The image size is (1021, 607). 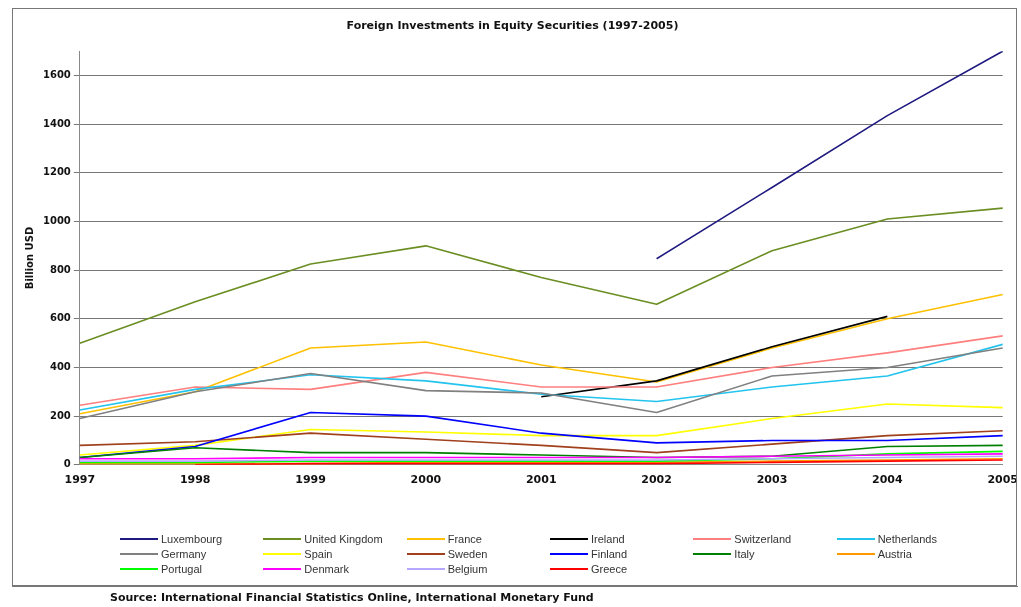 I want to click on legend-label: France, so click(x=464, y=539).